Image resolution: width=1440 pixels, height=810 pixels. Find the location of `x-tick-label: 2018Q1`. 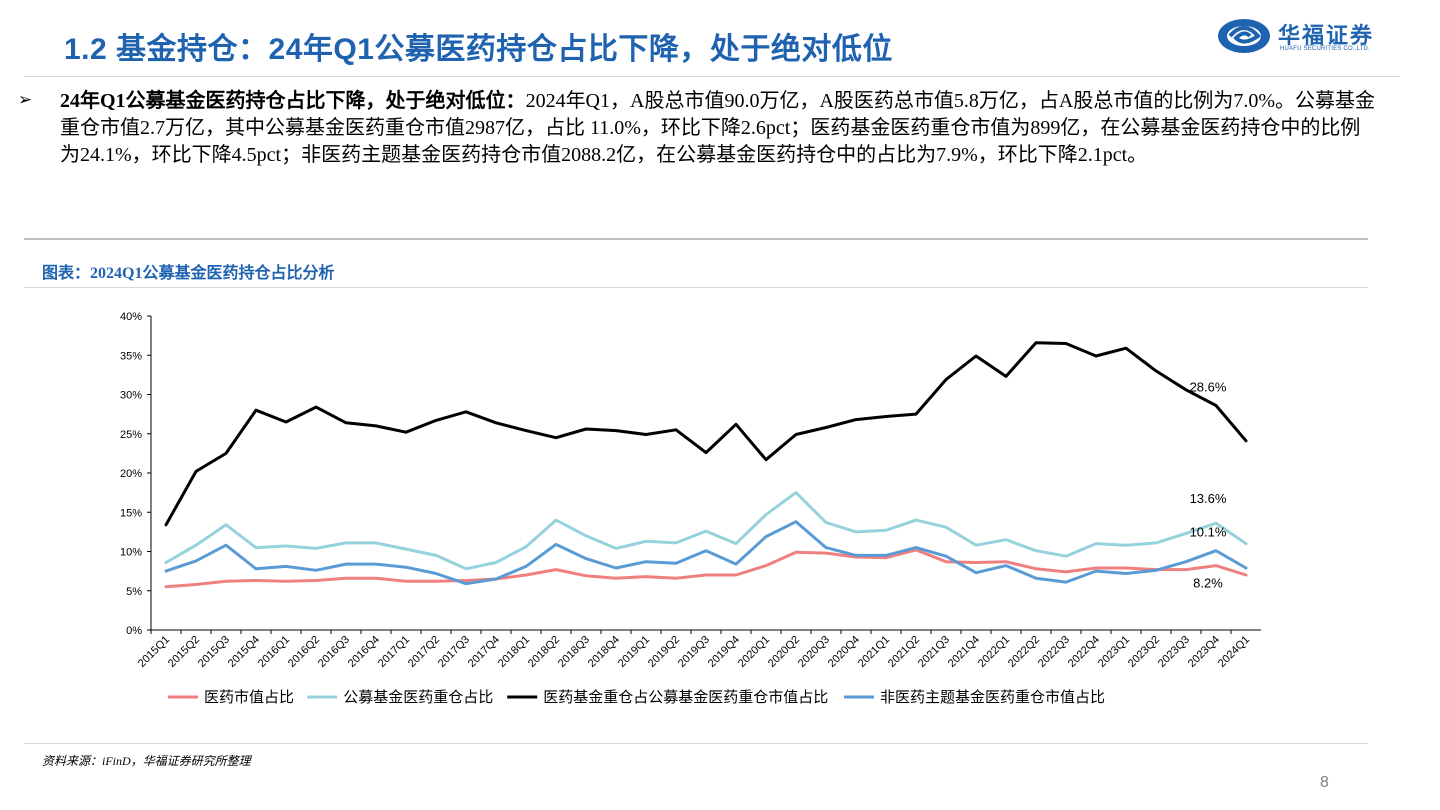

x-tick-label: 2018Q1 is located at coordinates (514, 652).